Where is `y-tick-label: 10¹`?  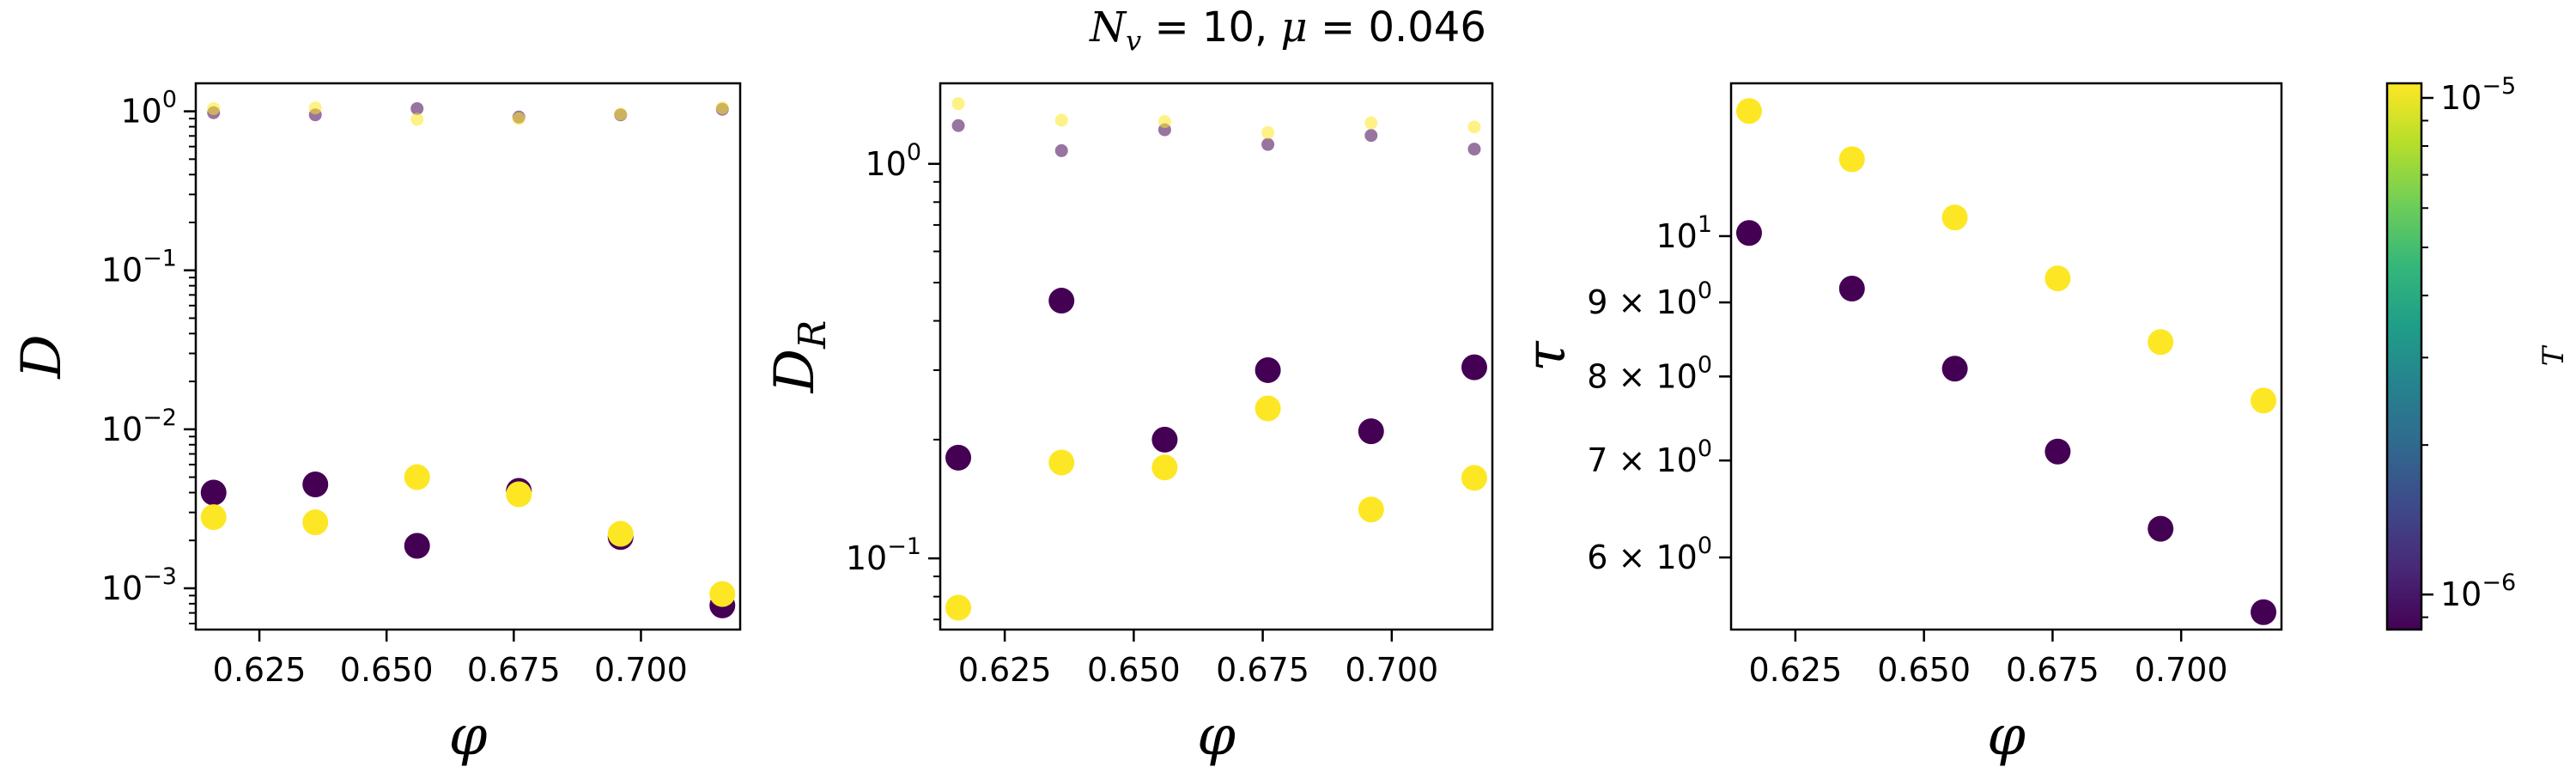 y-tick-label: 10¹ is located at coordinates (1684, 233).